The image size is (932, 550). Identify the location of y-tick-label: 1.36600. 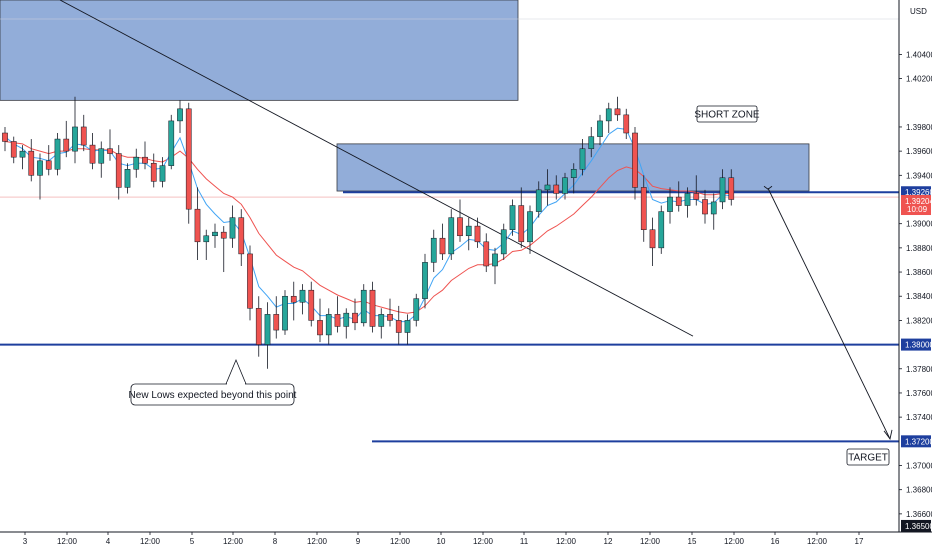
(919, 514).